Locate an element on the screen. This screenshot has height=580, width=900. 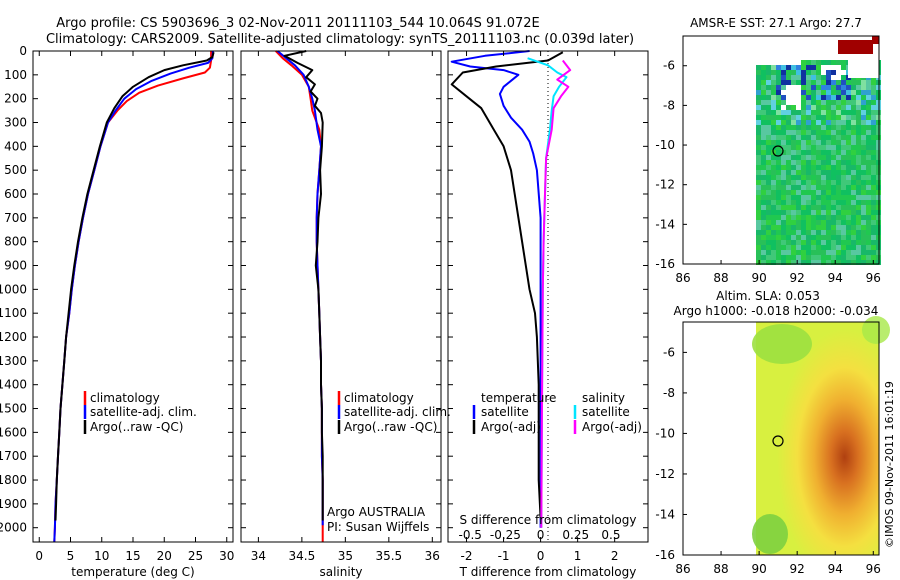
depth-tick-11: 1100 is located at coordinates (13, 313).